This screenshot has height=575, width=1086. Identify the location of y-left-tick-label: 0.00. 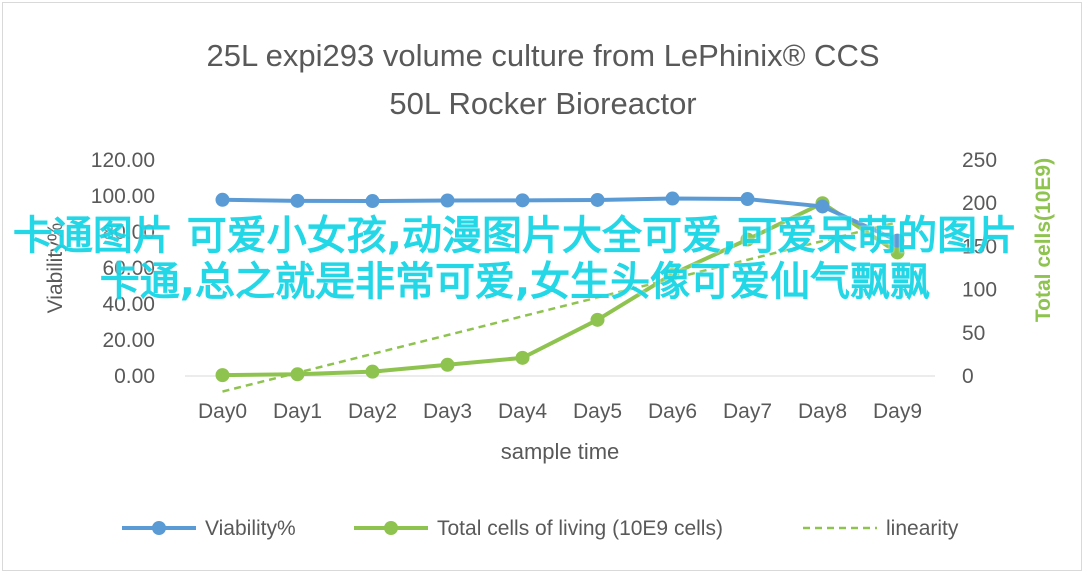
(134, 376).